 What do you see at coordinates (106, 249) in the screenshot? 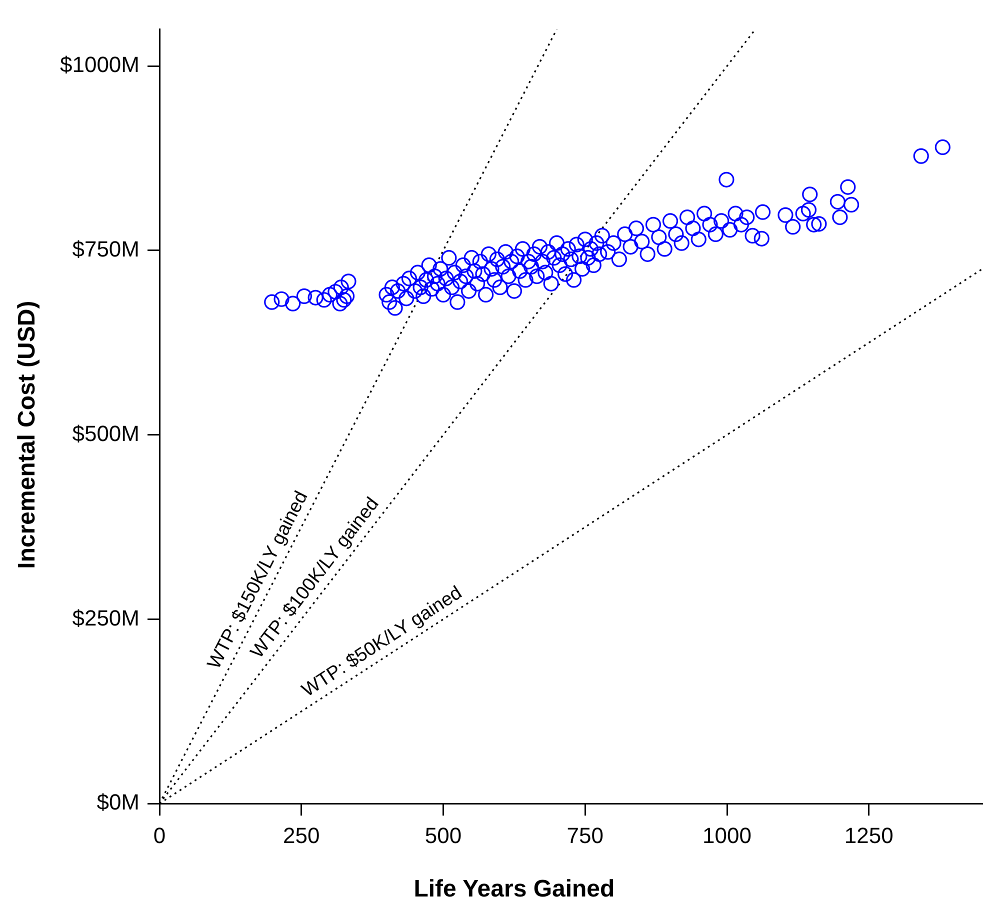
I see `y-tick-label: $750M` at bounding box center [106, 249].